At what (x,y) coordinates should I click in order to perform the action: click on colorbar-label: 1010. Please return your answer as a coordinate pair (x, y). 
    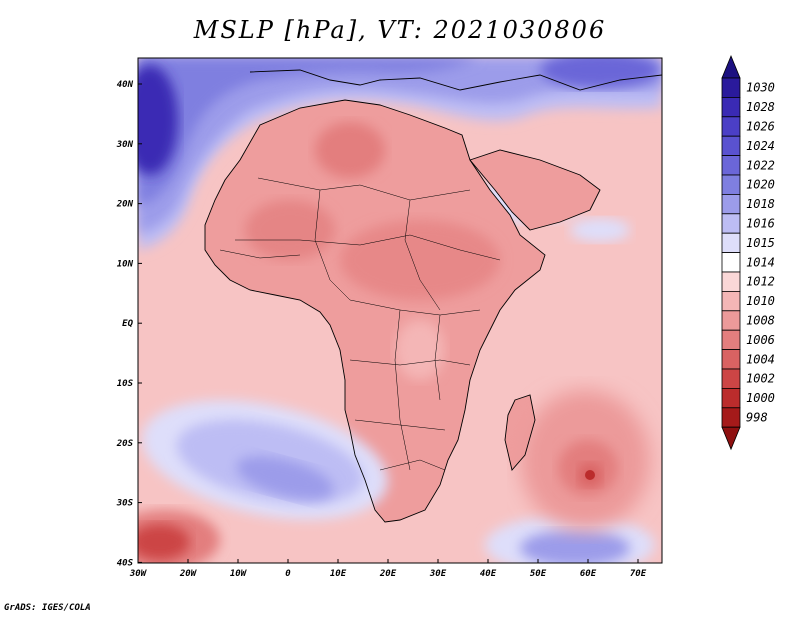
    Looking at the image, I should click on (760, 301).